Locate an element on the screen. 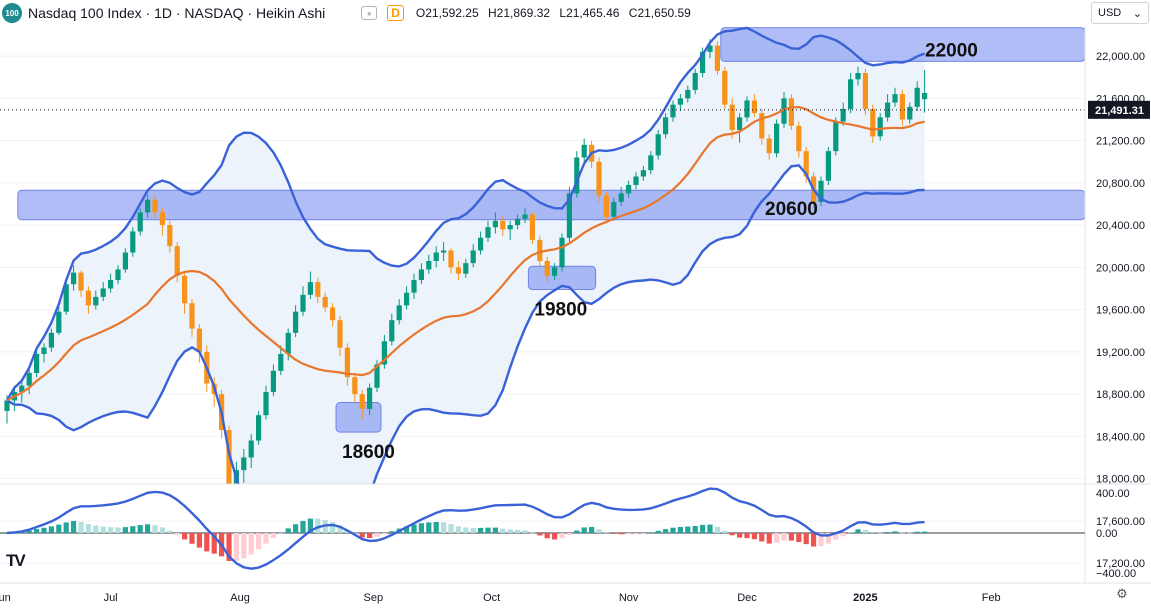 This screenshot has height=608, width=1151. time-tick-label: Feb is located at coordinates (991, 598).